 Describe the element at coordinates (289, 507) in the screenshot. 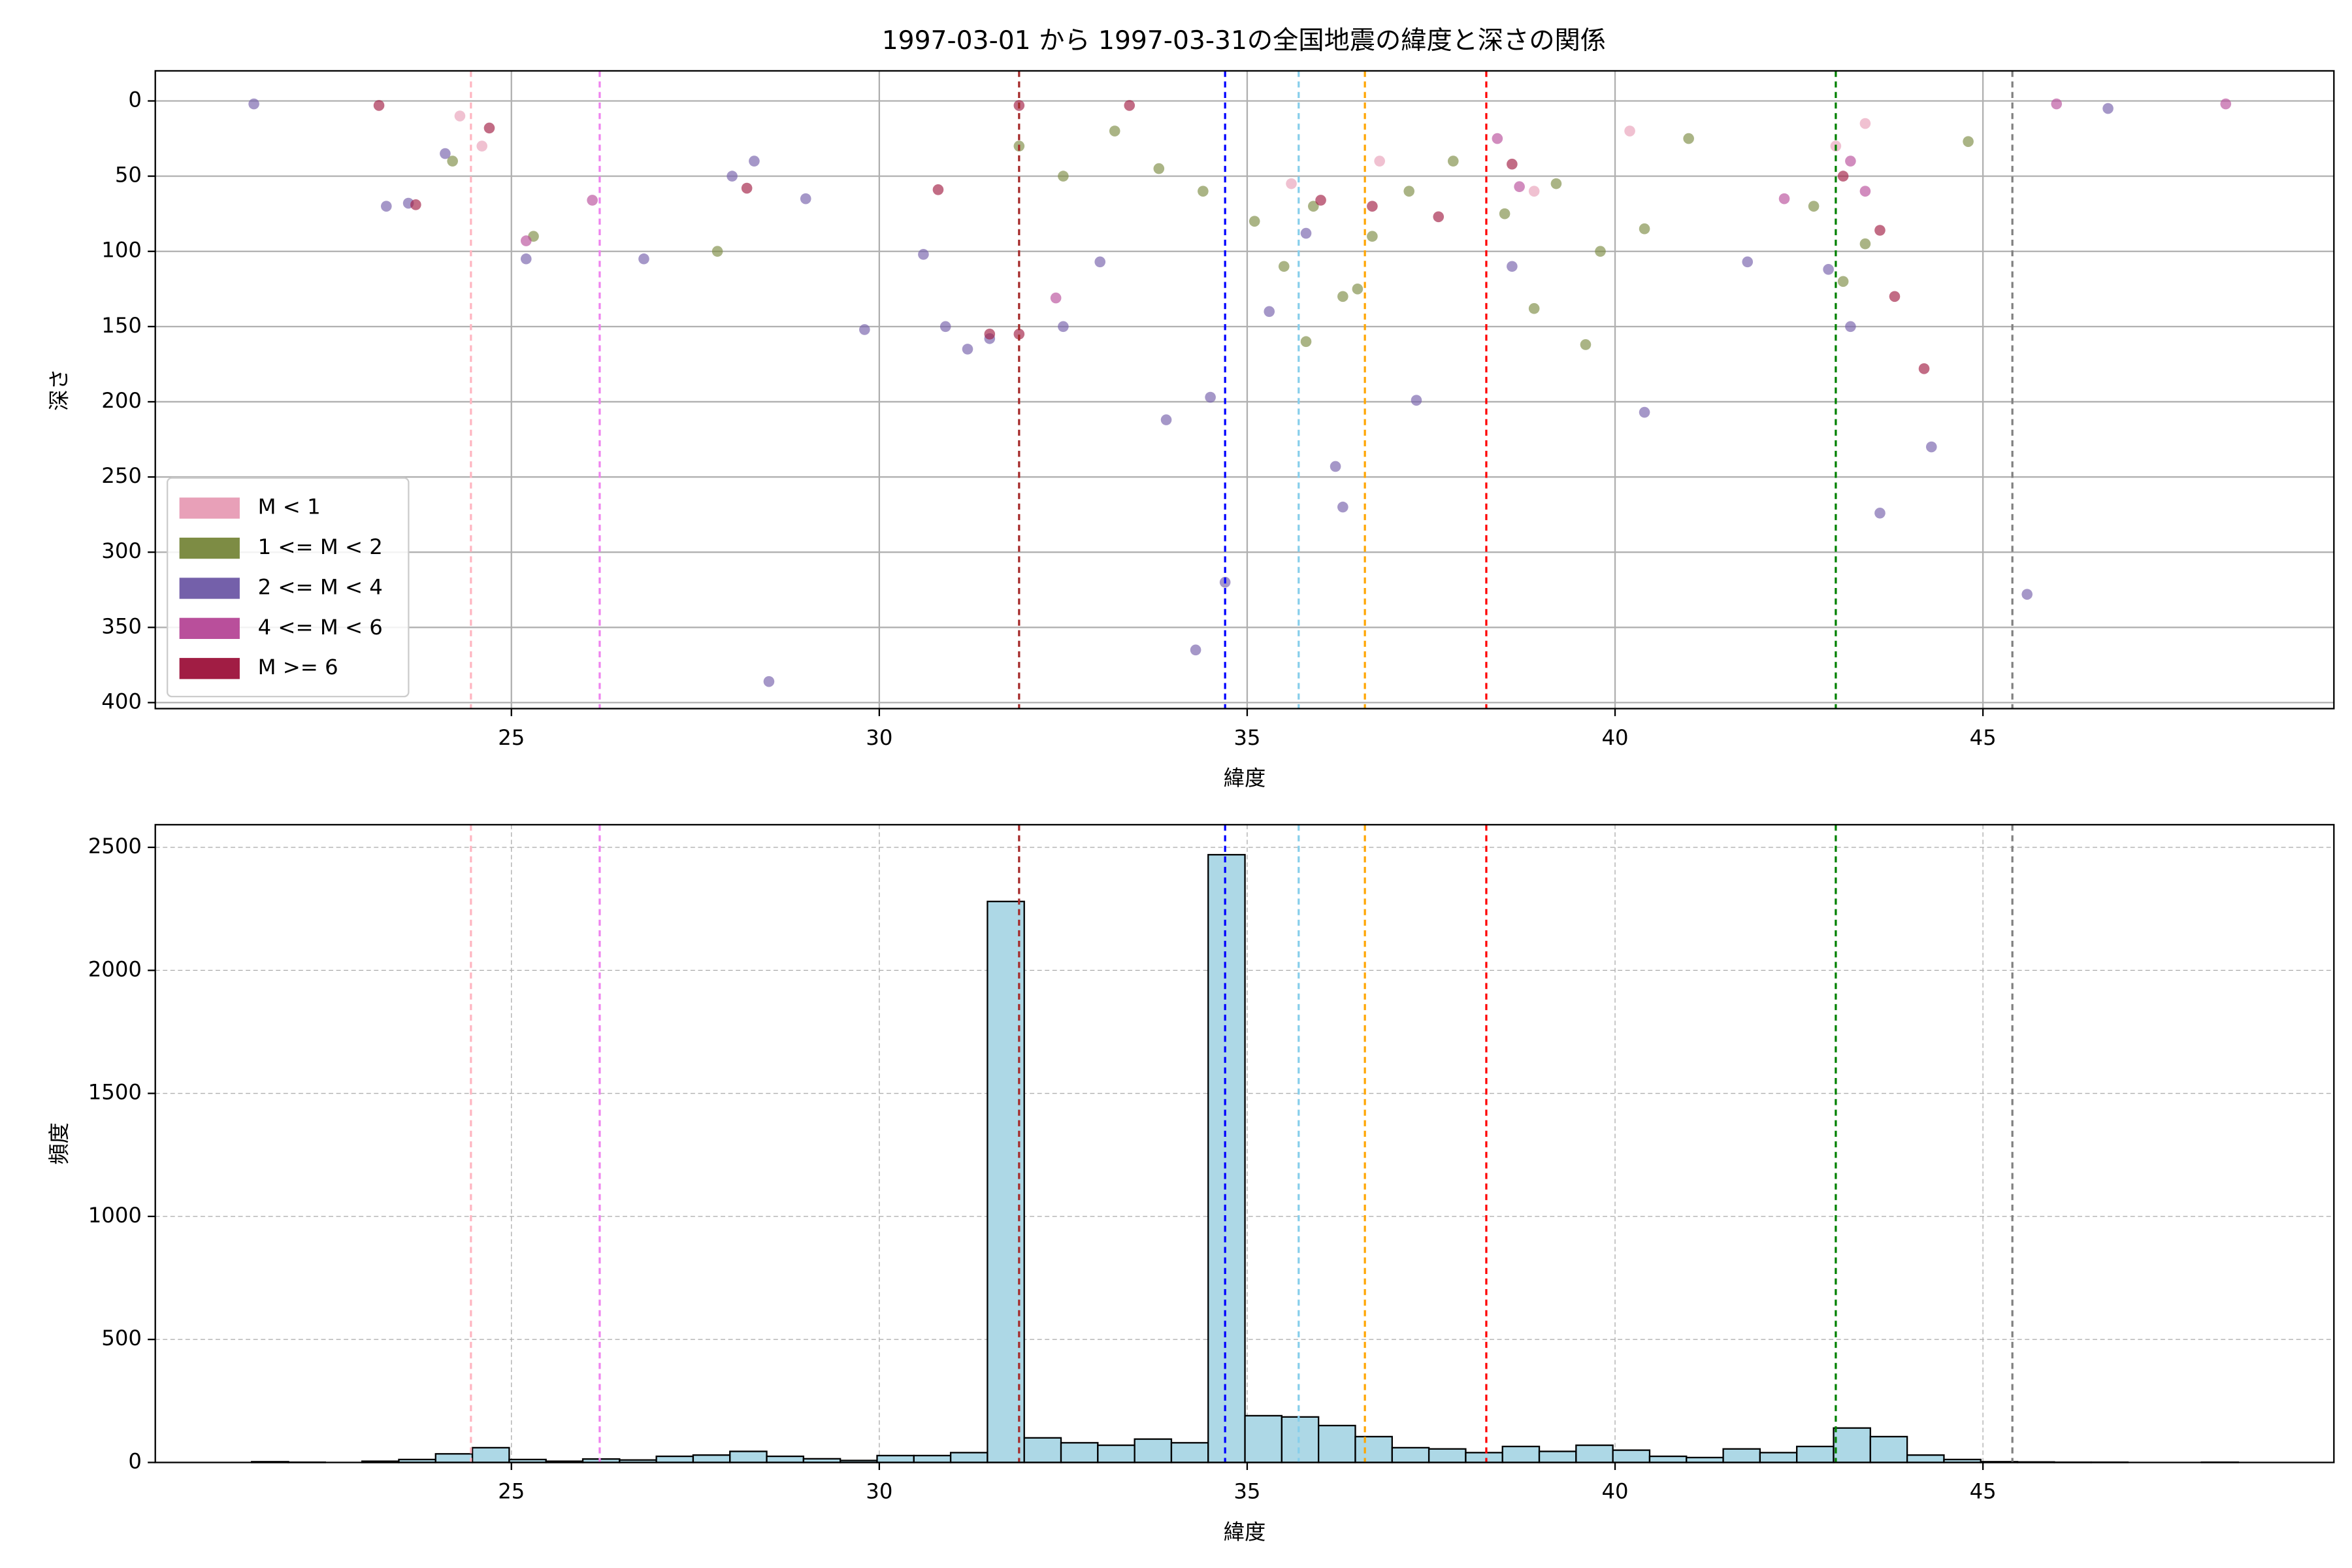

I see `legend-label: M < 1` at that location.